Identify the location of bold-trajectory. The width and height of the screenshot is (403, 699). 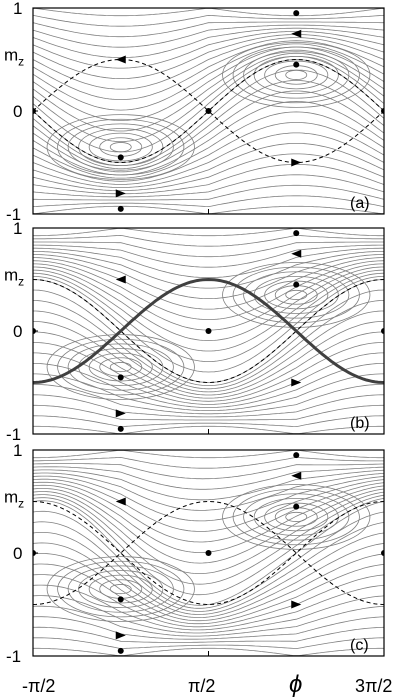
(208, 330).